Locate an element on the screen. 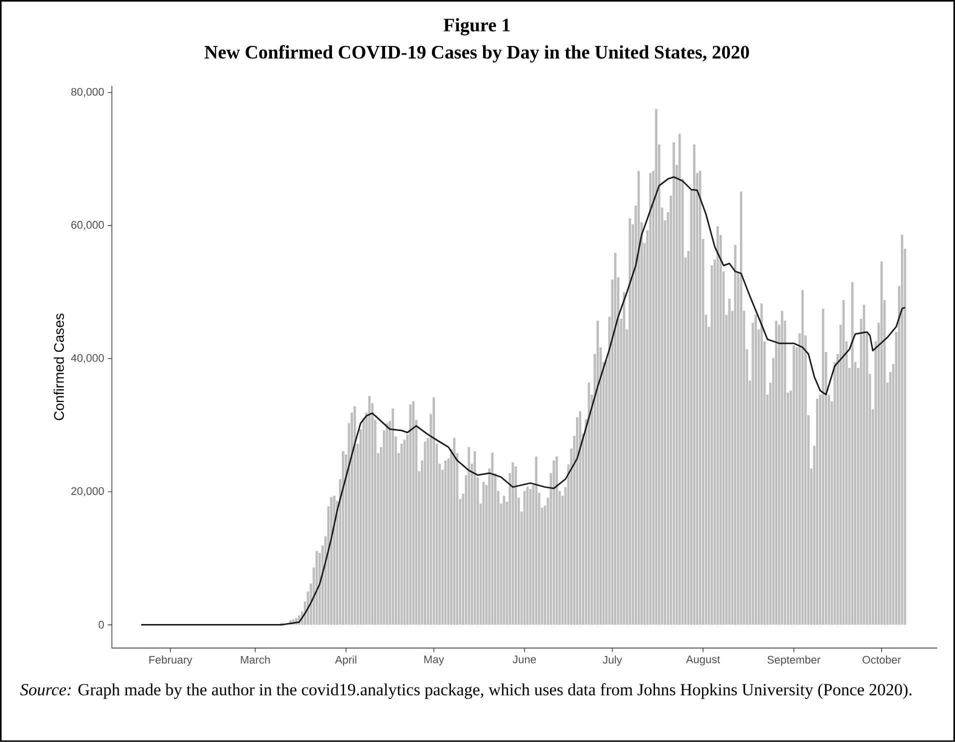 Image resolution: width=955 pixels, height=742 pixels. x-tick-label: March is located at coordinates (255, 660).